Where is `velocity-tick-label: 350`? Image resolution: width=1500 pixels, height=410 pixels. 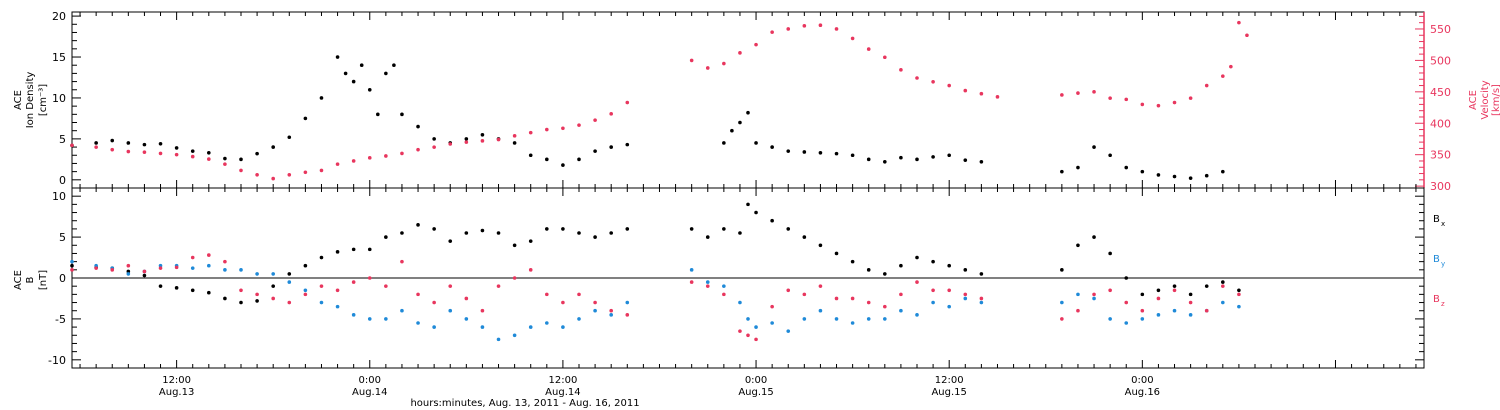 velocity-tick-label: 350 is located at coordinates (1440, 155).